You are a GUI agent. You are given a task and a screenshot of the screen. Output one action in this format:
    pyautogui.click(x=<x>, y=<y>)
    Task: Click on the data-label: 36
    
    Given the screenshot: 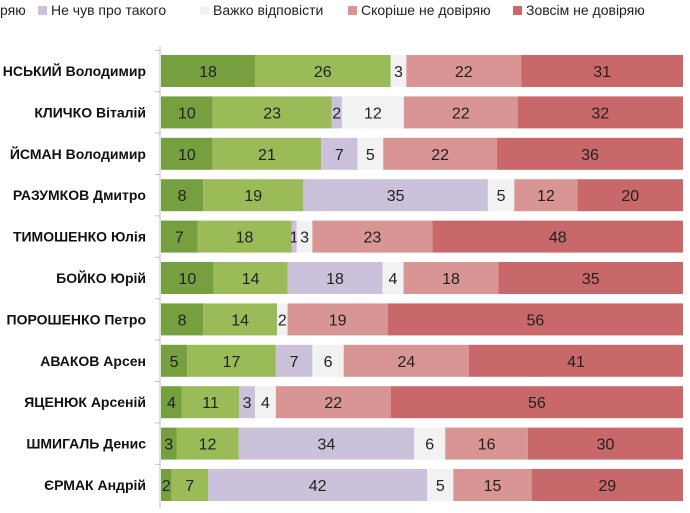 What is the action you would take?
    pyautogui.click(x=590, y=155)
    